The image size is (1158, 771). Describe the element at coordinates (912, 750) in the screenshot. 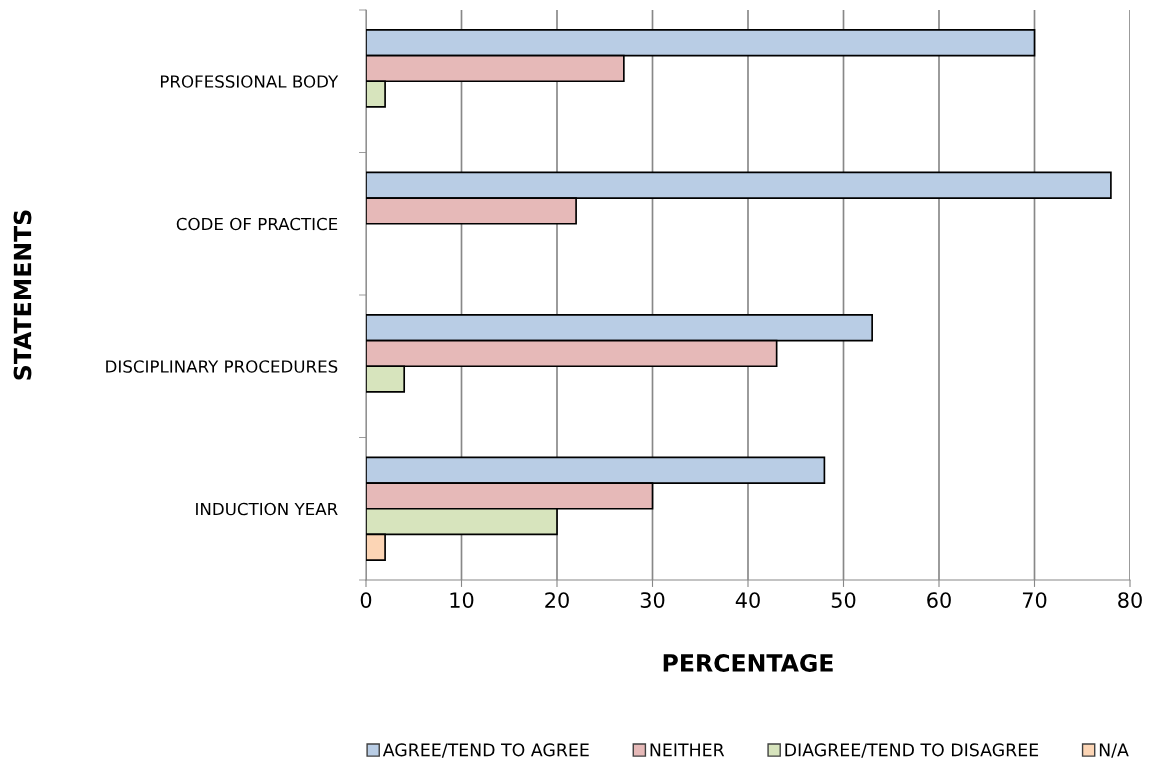

I see `legend-label: DIAGREE/TEND TO DISAGREE` at that location.